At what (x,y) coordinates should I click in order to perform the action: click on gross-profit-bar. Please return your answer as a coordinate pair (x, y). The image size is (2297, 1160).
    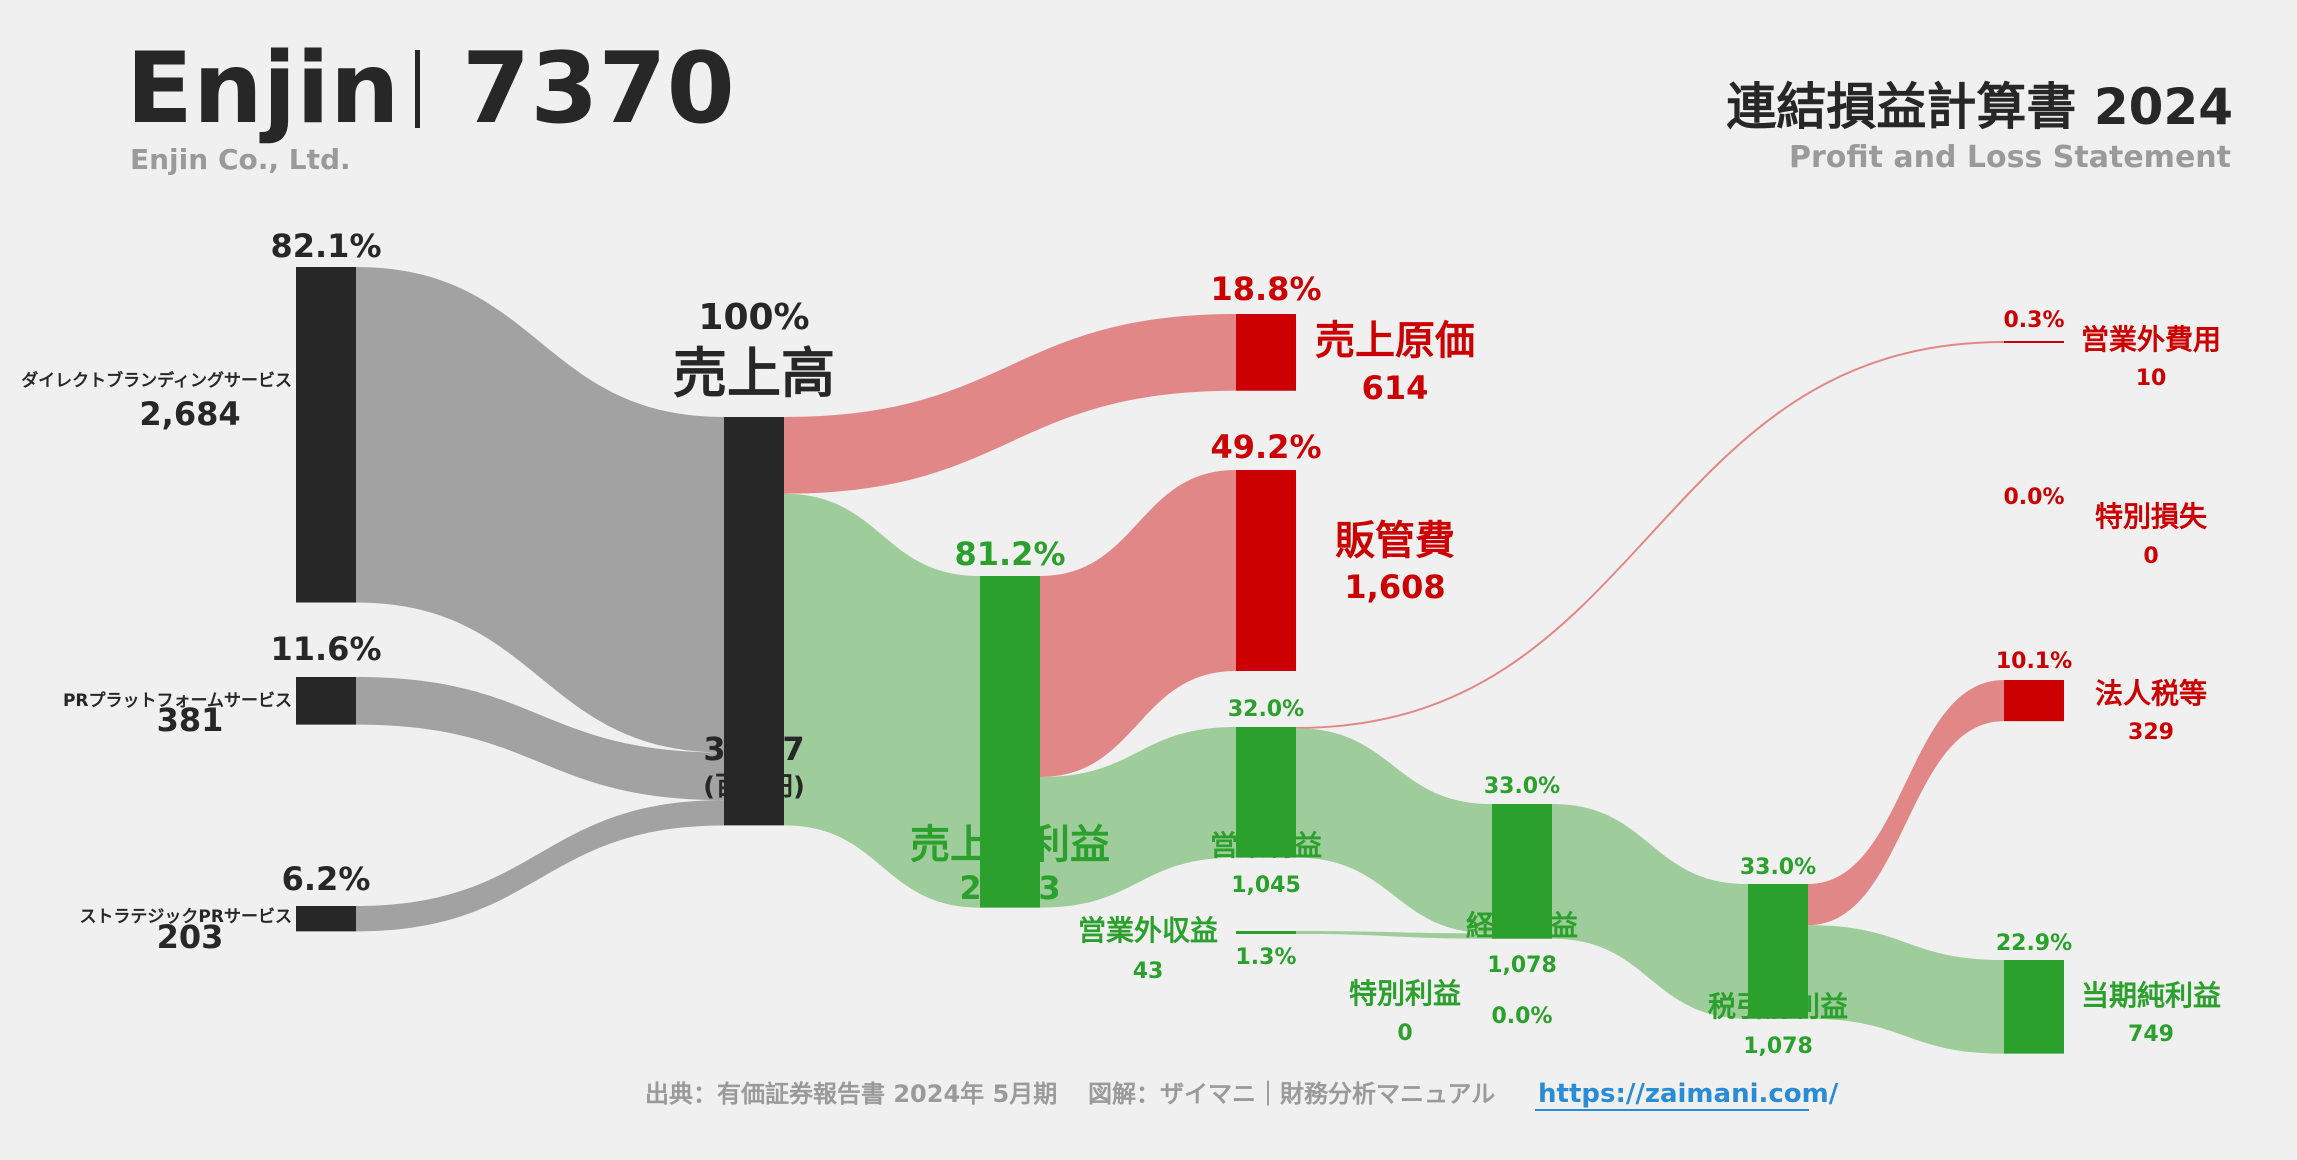
    Looking at the image, I should click on (1010, 742).